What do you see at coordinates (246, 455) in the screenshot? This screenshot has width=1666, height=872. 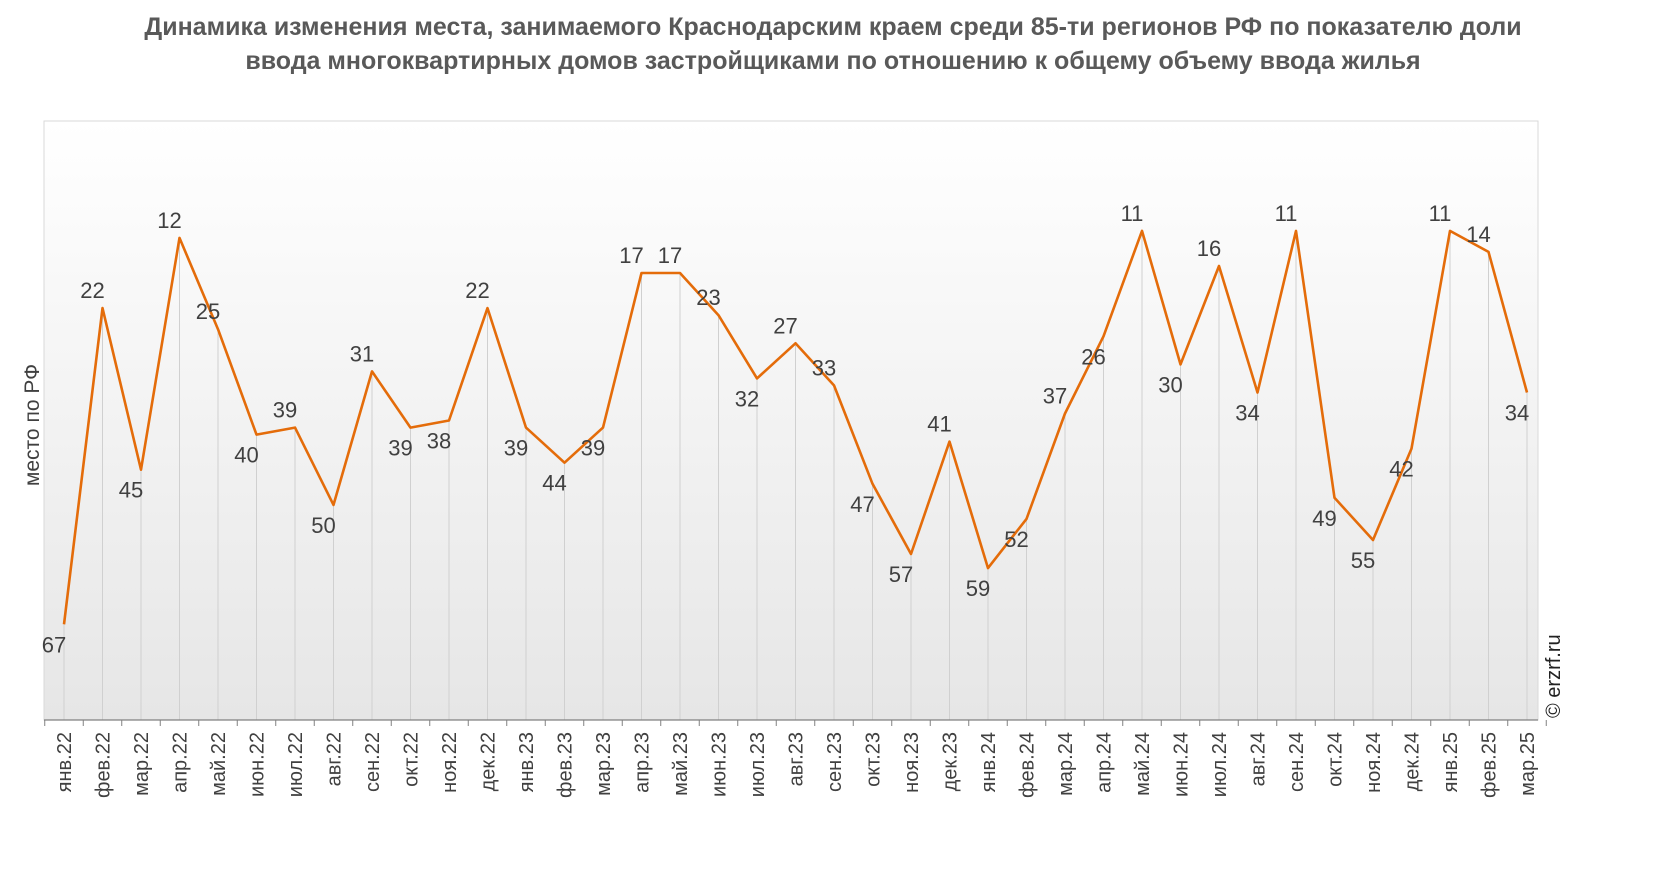 I see `data-label: 40` at bounding box center [246, 455].